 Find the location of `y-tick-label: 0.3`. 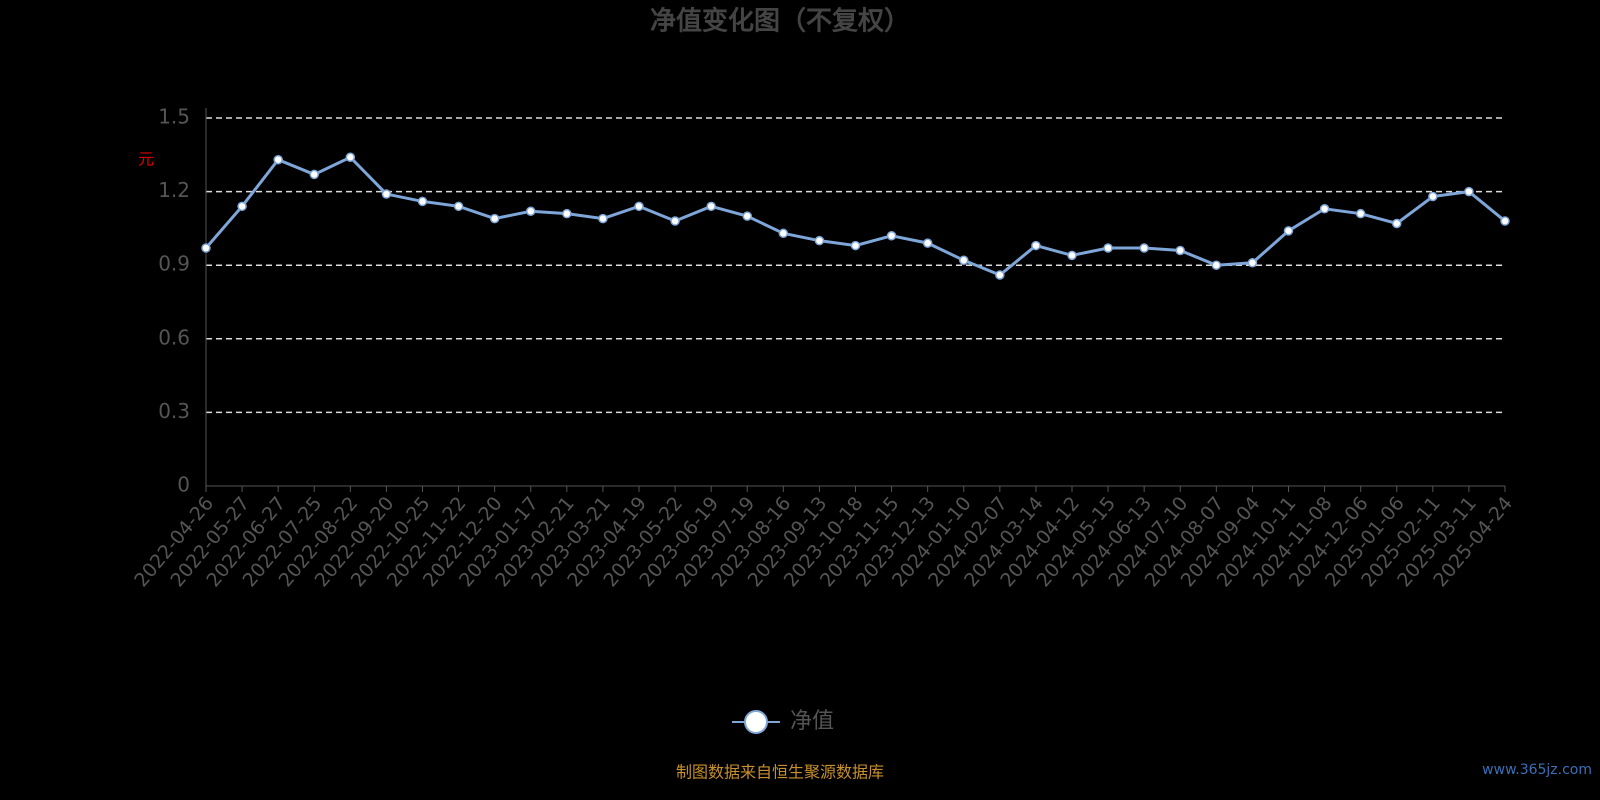

y-tick-label: 0.3 is located at coordinates (174, 411).